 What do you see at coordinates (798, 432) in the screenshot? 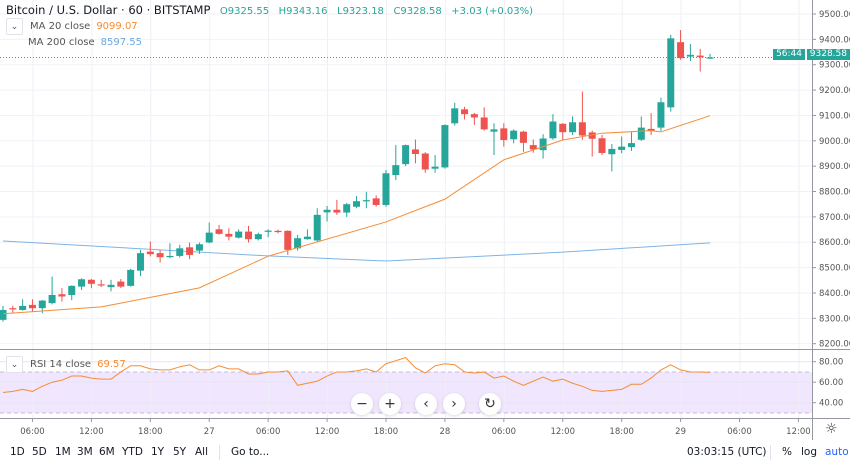
I see `time-tick-label: 12:00` at bounding box center [798, 432].